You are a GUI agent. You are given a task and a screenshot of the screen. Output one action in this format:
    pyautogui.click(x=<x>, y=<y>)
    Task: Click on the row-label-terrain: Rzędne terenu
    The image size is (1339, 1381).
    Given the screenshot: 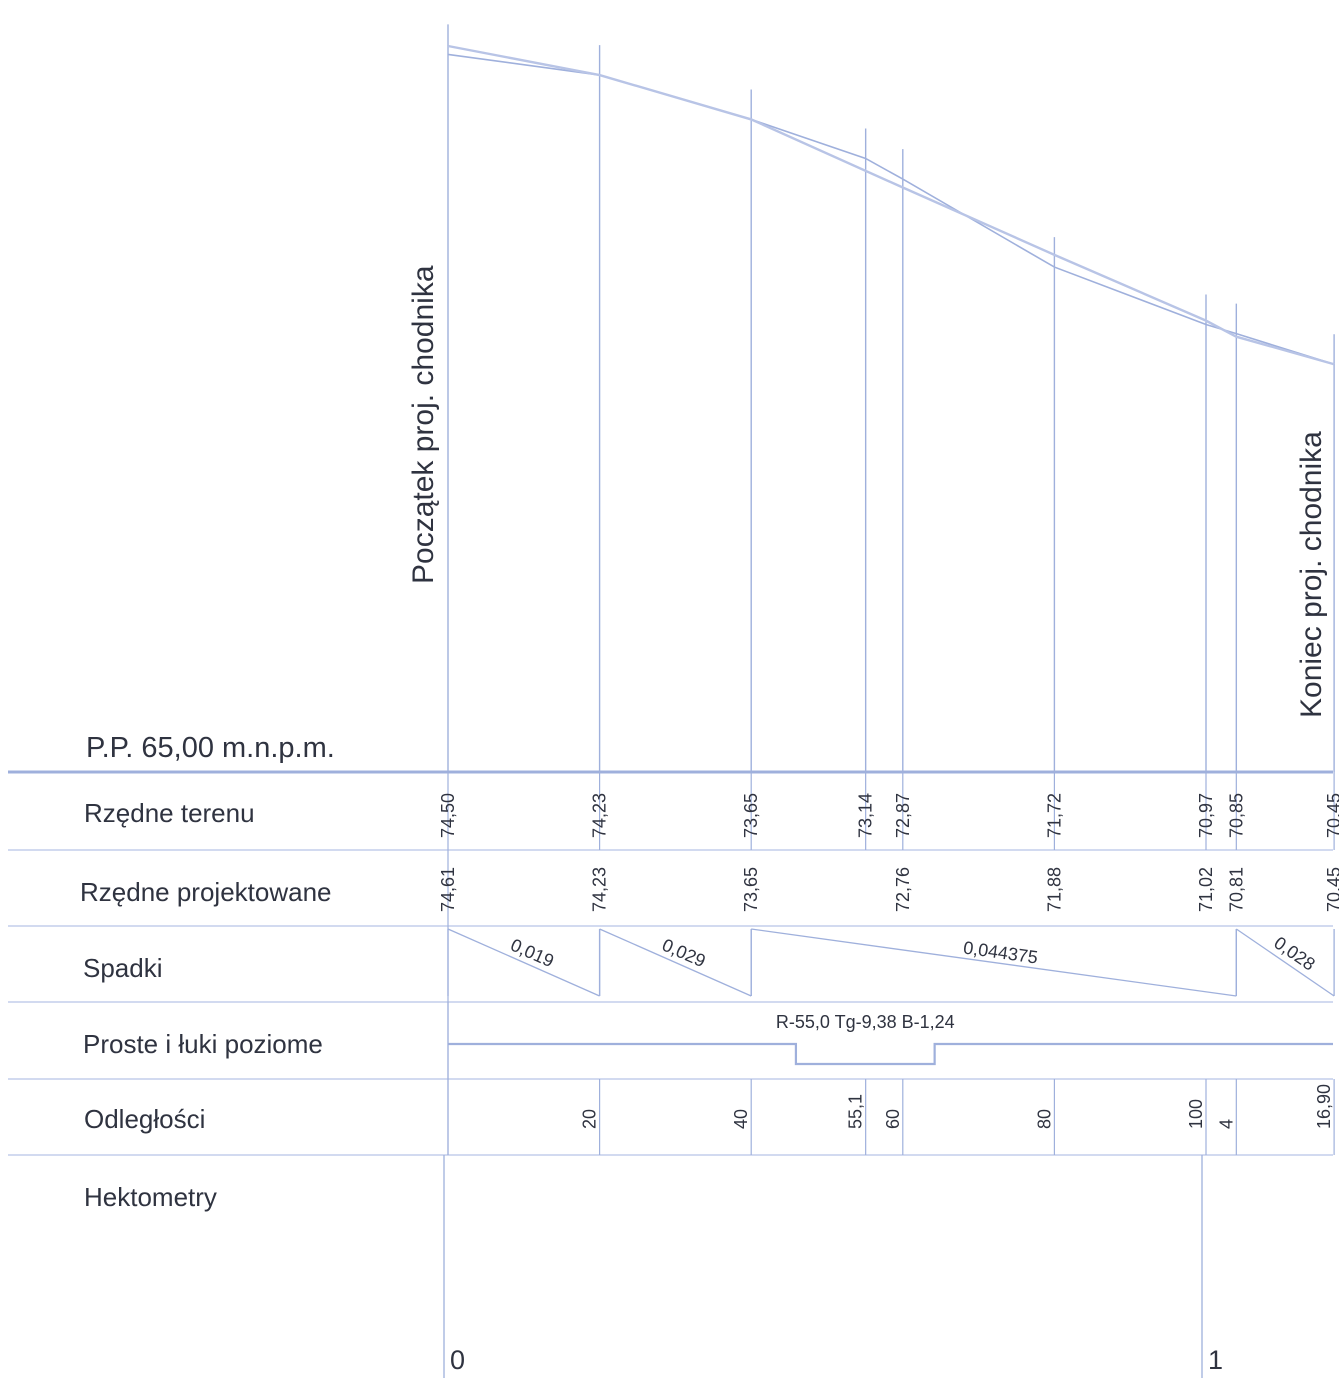 What is the action you would take?
    pyautogui.click(x=169, y=813)
    